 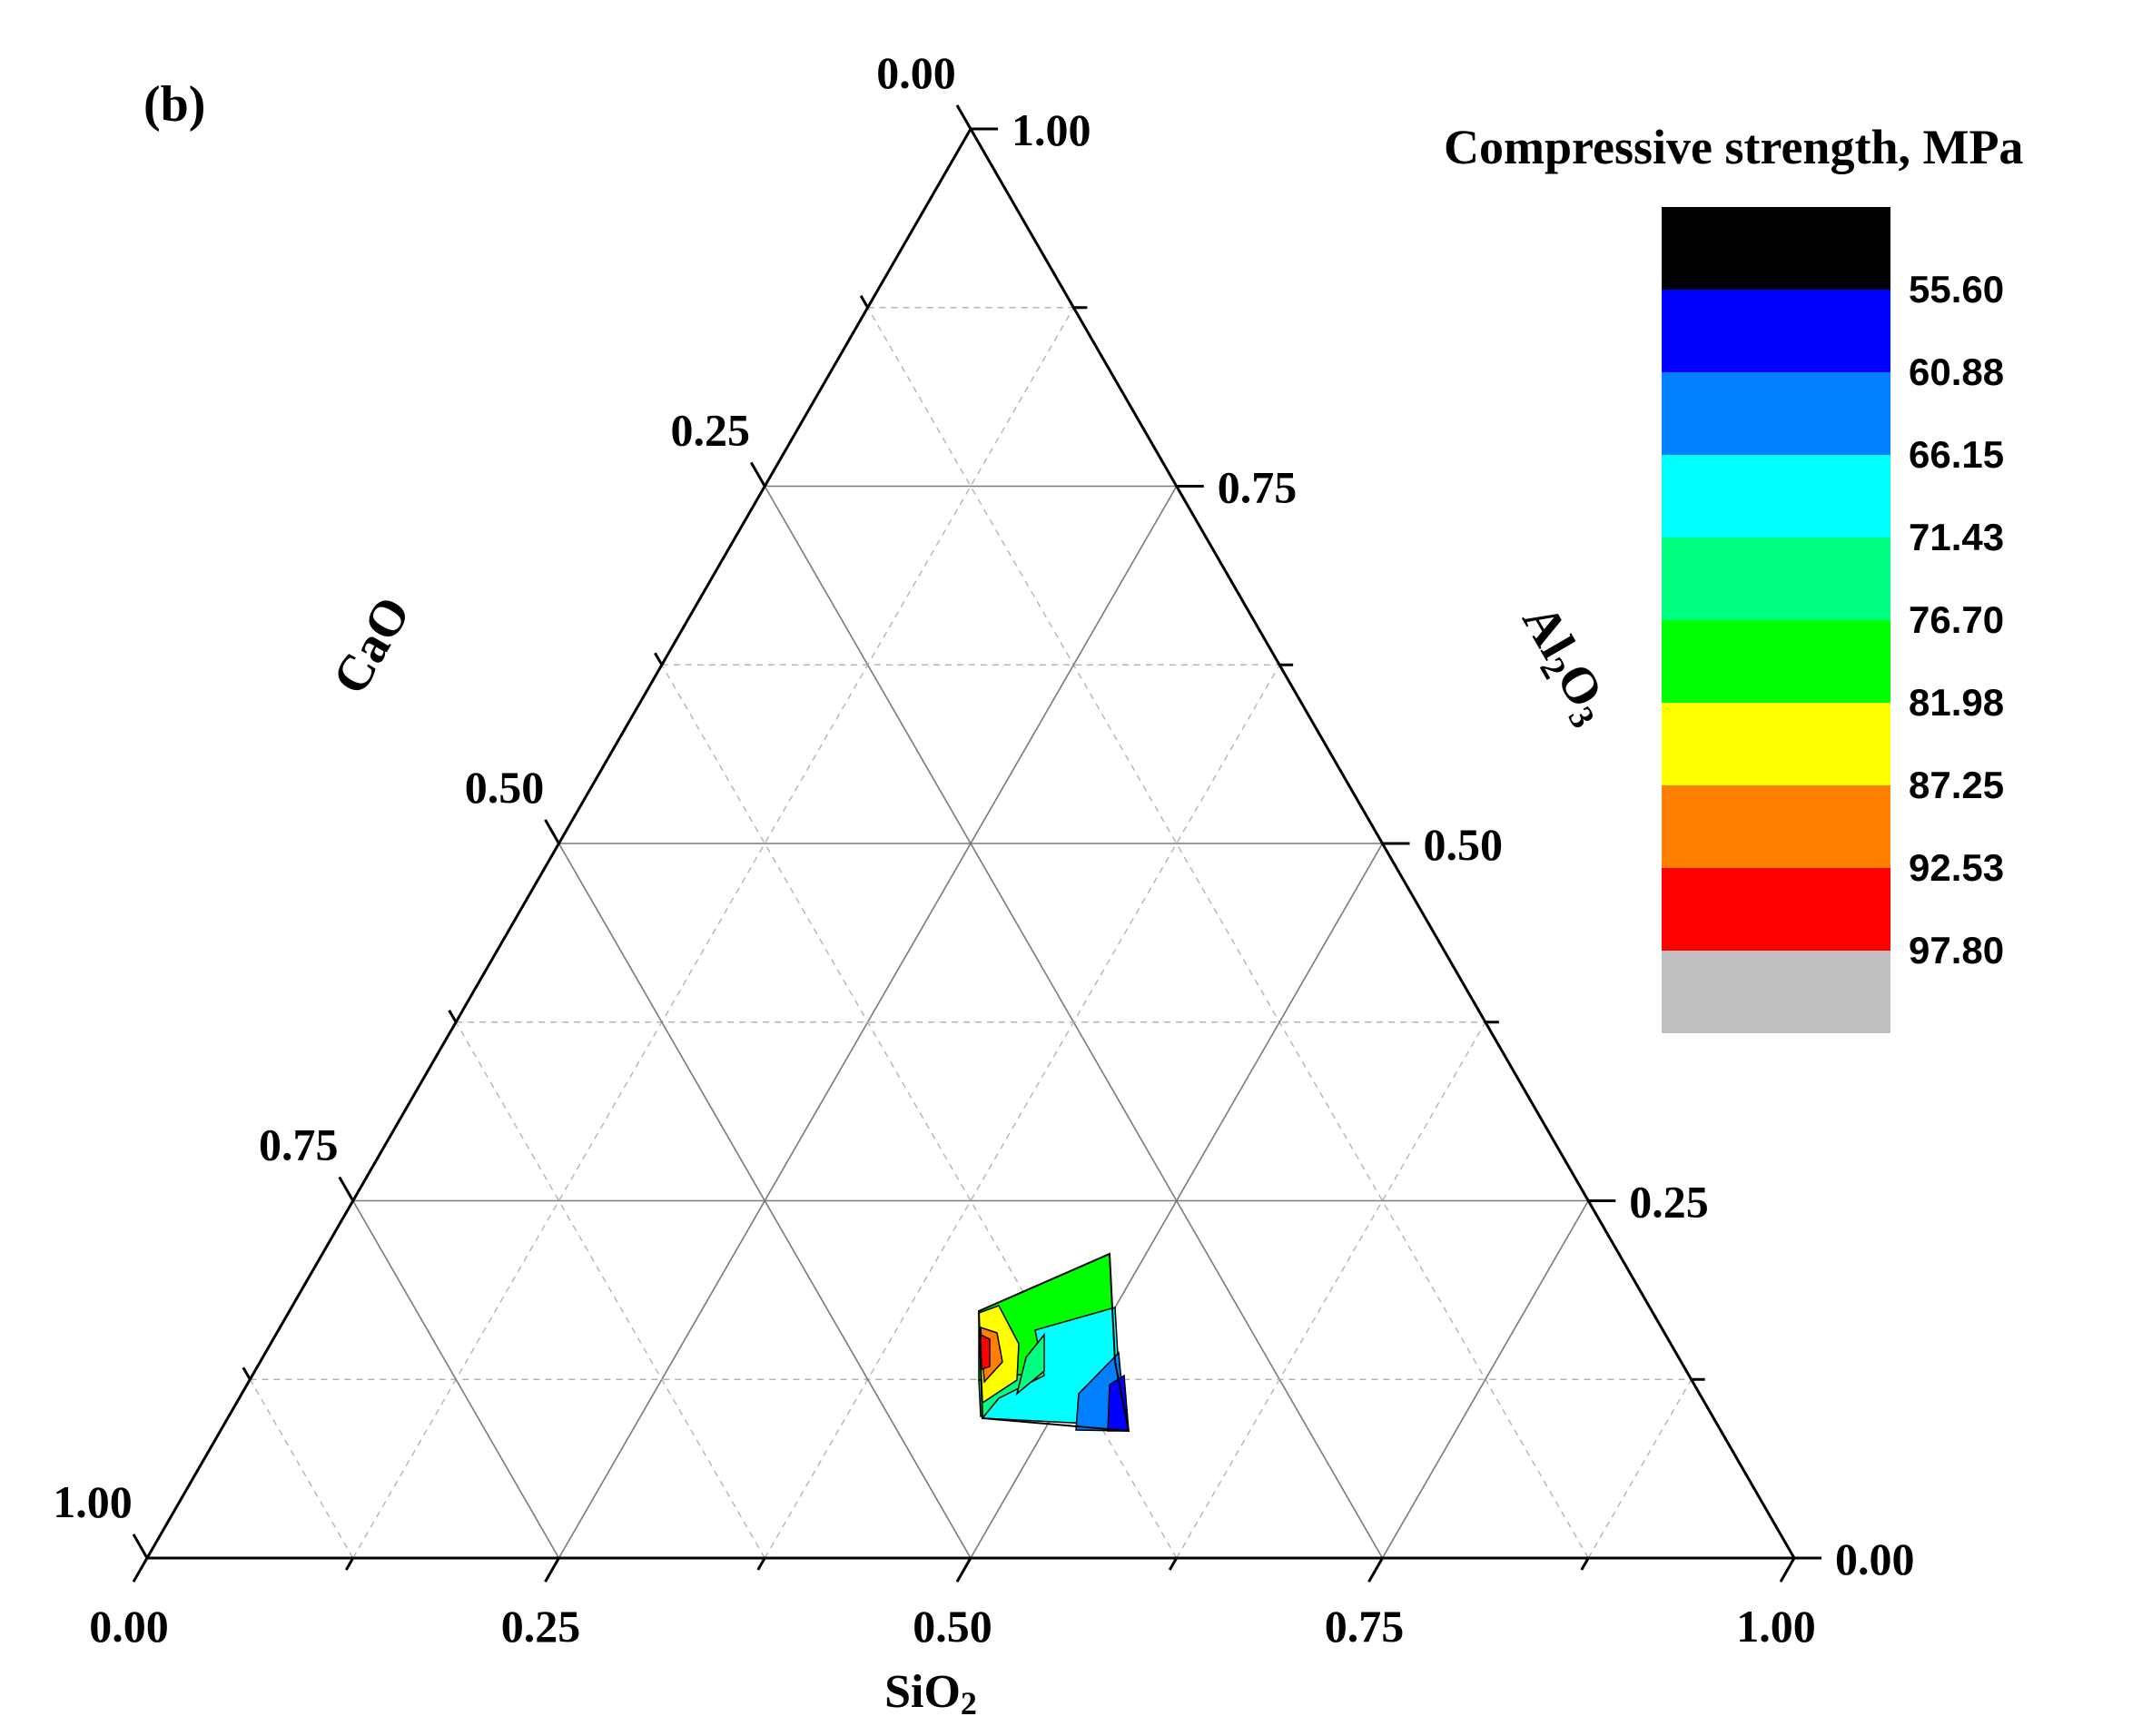 What do you see at coordinates (1733, 147) in the screenshot?
I see `legend-title: Compressive strength, MPa` at bounding box center [1733, 147].